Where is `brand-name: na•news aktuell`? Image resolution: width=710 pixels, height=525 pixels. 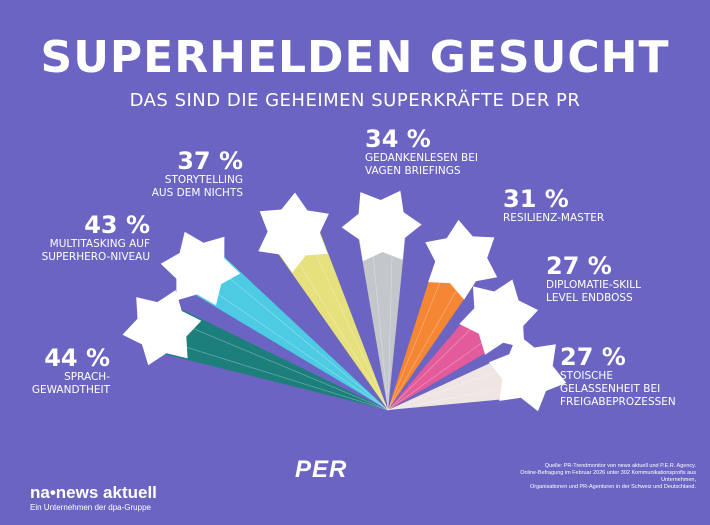 brand-name: na•news aktuell is located at coordinates (93, 492).